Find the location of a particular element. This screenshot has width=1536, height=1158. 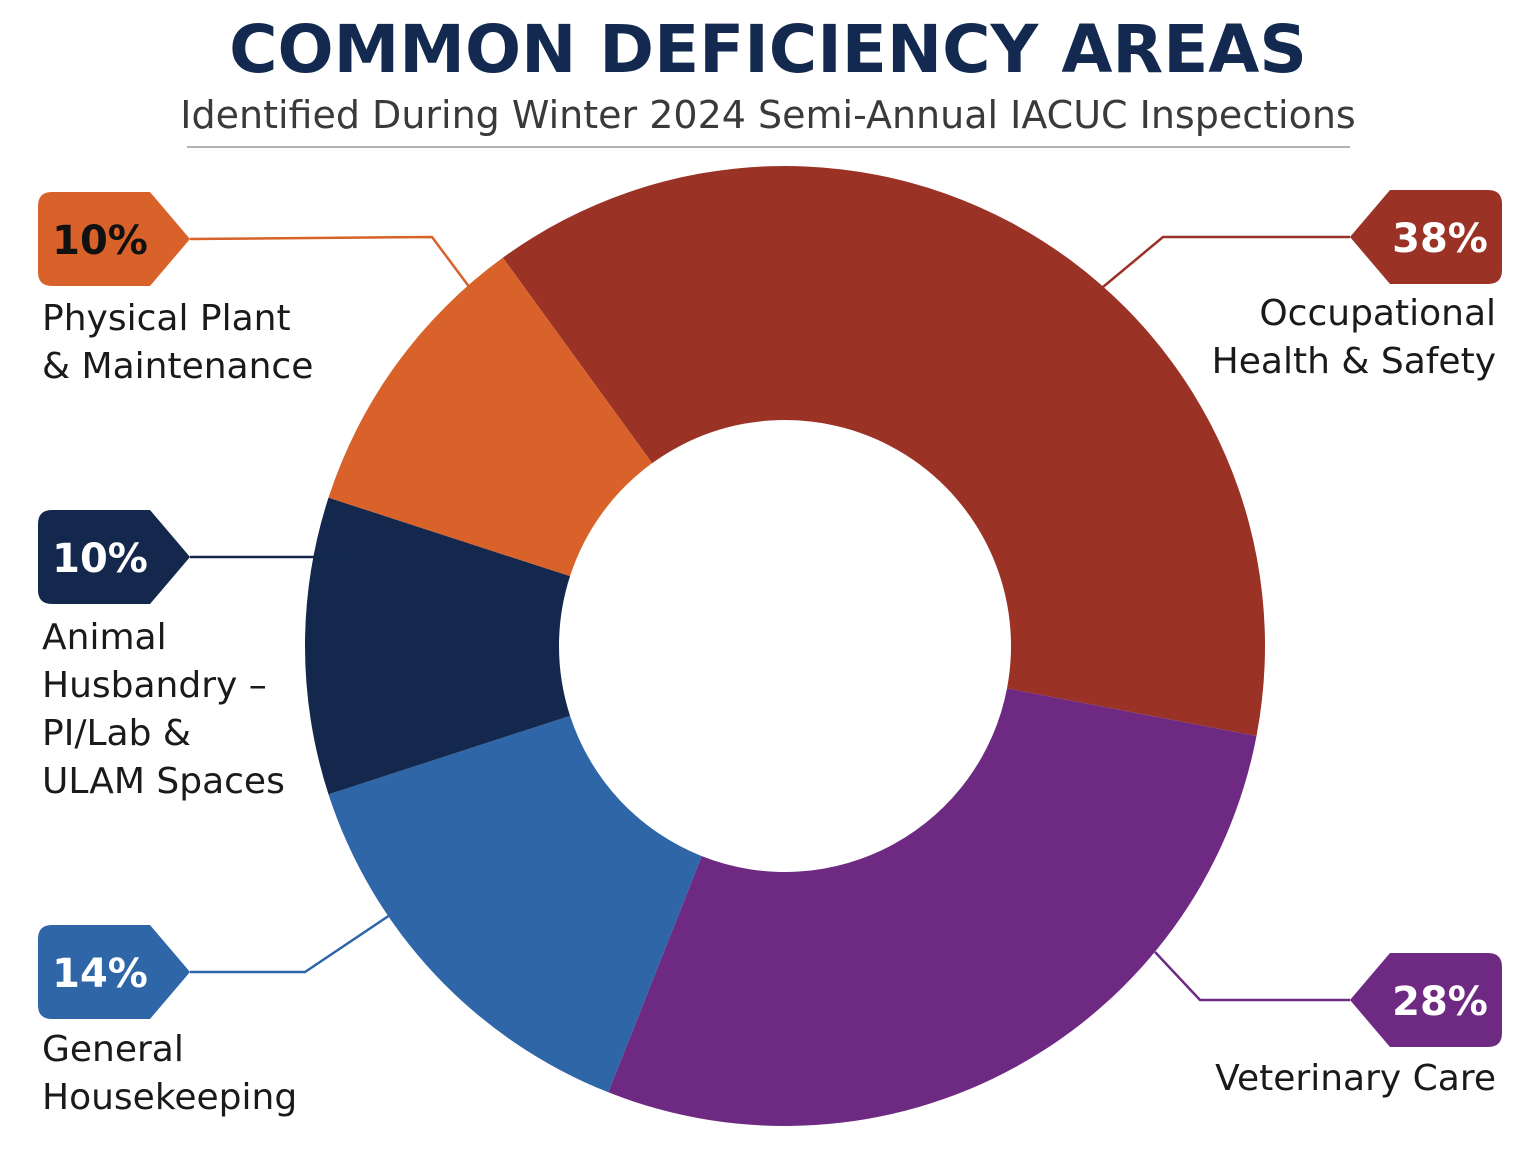

category-label: Veterinary Care is located at coordinates (1355, 1078).